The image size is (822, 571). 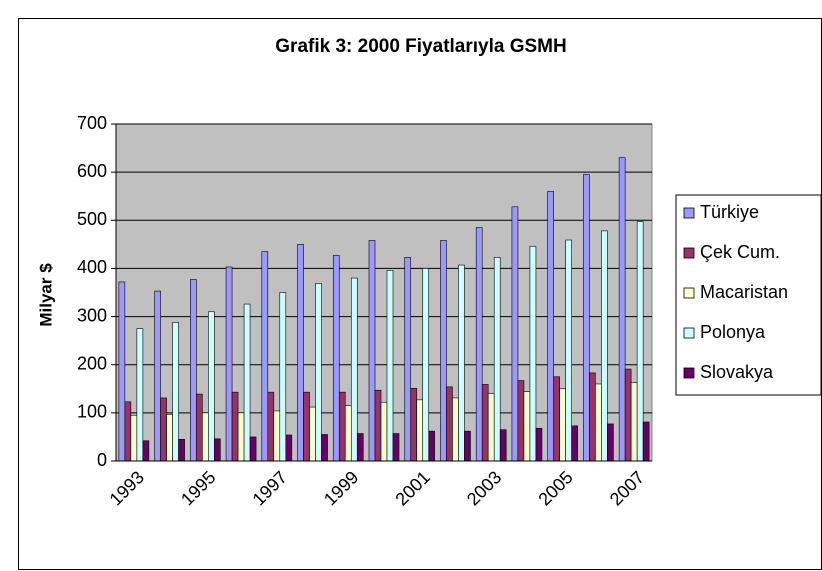 I want to click on legend-label: Polonya, so click(x=733, y=332).